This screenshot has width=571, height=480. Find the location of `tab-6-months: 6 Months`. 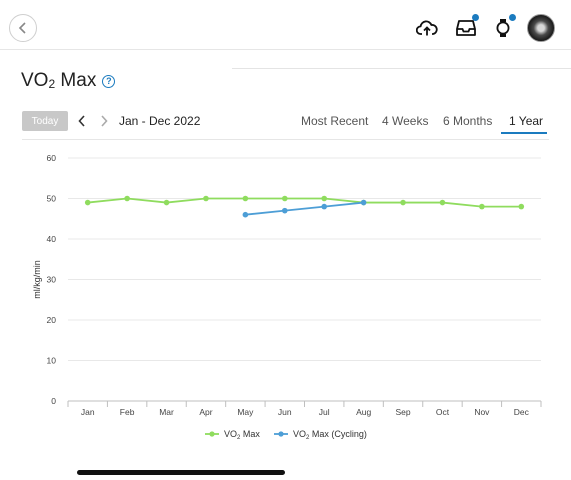

tab-6-months: 6 Months is located at coordinates (468, 121).